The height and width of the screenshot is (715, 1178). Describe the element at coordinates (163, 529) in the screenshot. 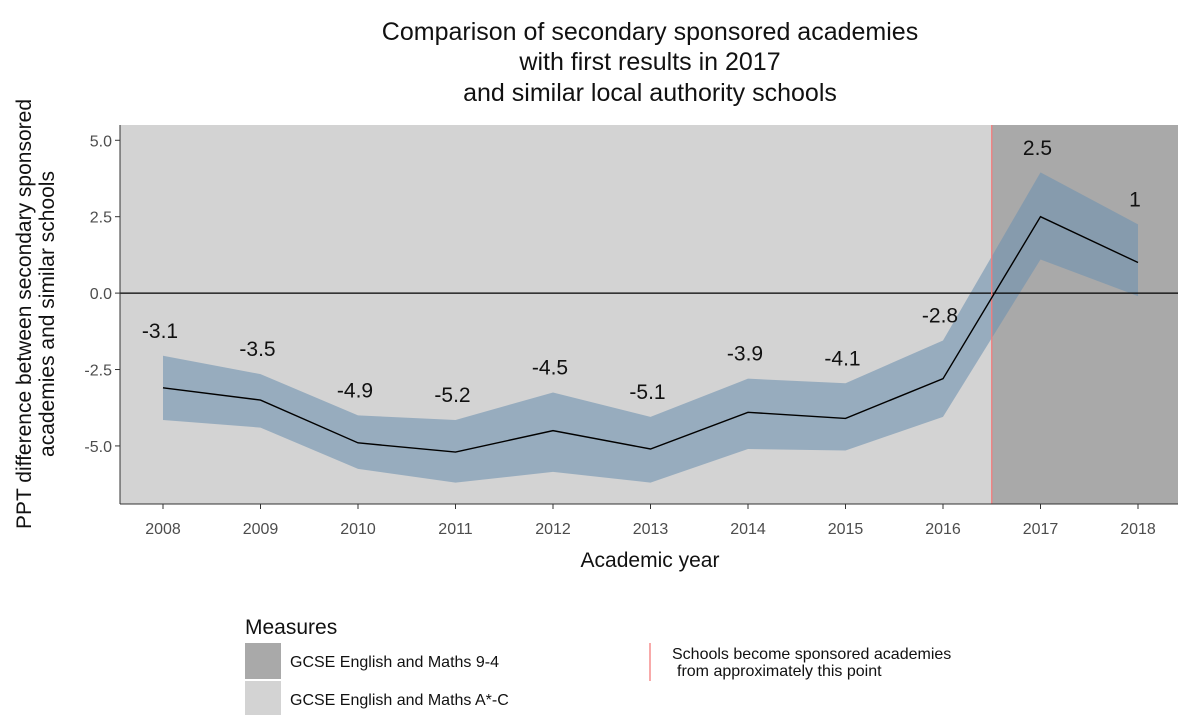

I see `x-tick-label: 2008` at that location.